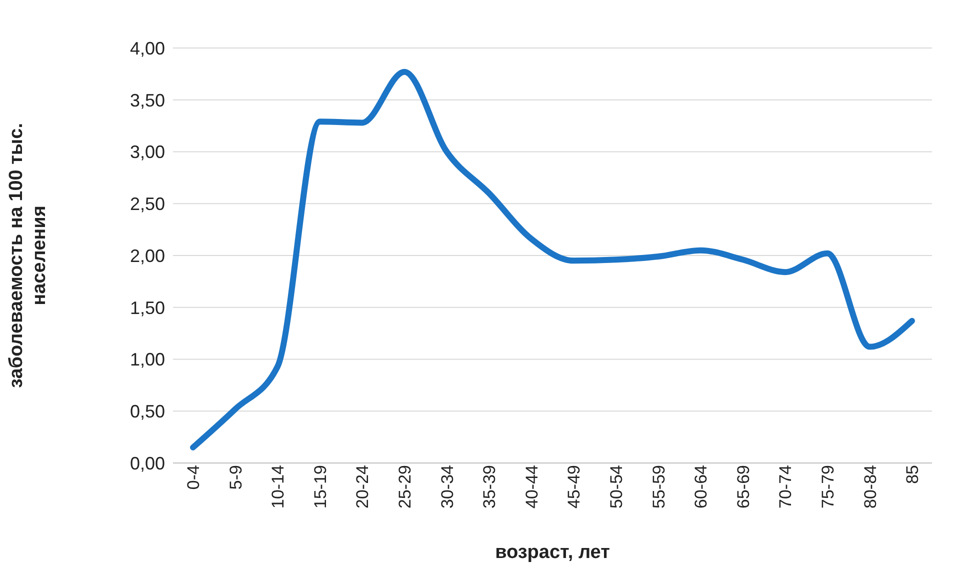 This screenshot has height=577, width=955. What do you see at coordinates (574, 486) in the screenshot?
I see `x-tick-label: 45-49` at bounding box center [574, 486].